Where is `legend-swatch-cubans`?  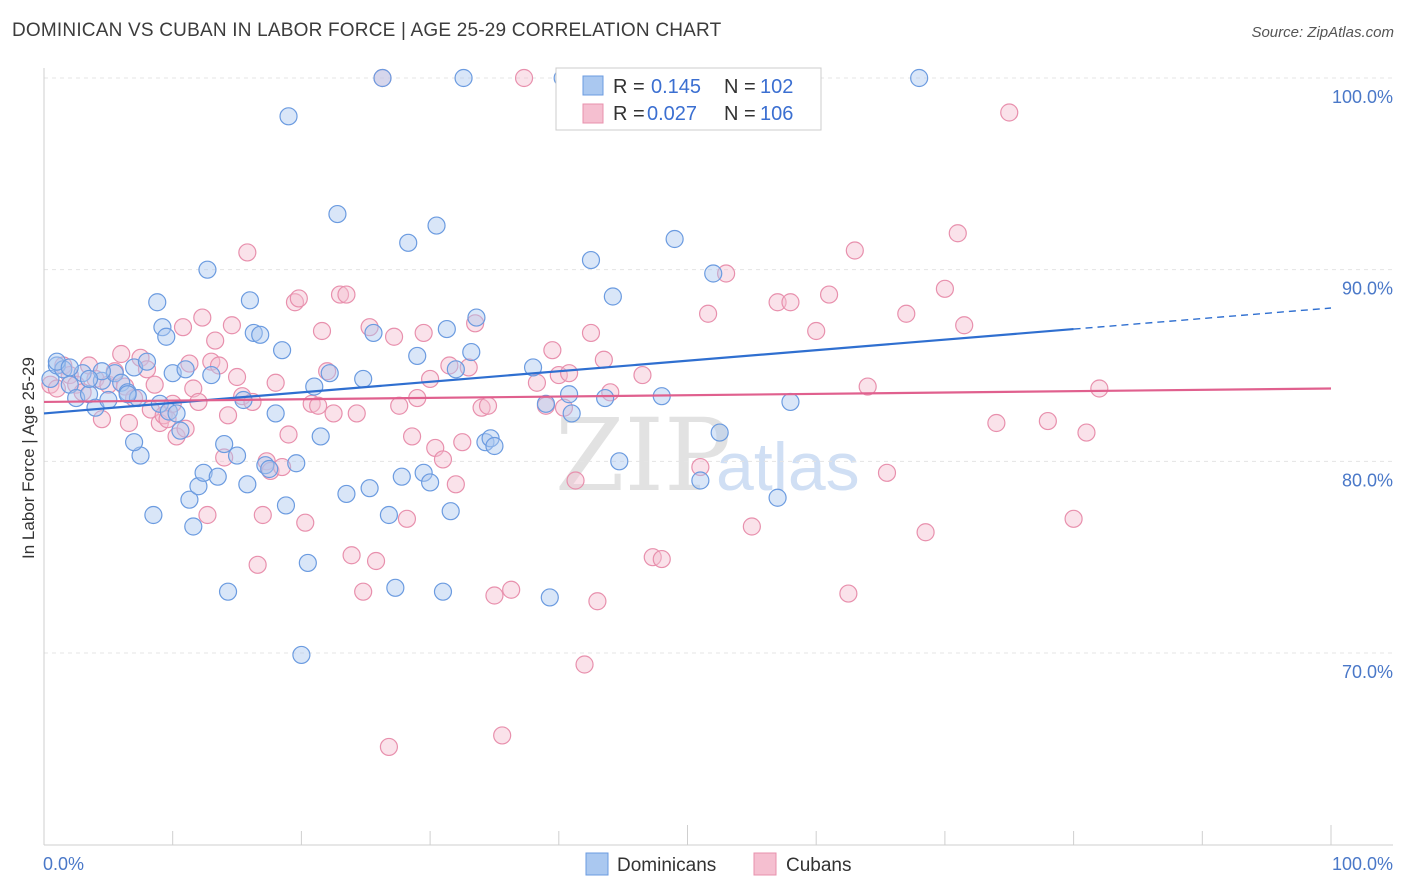 legend-swatch-cubans is located at coordinates (593, 113).